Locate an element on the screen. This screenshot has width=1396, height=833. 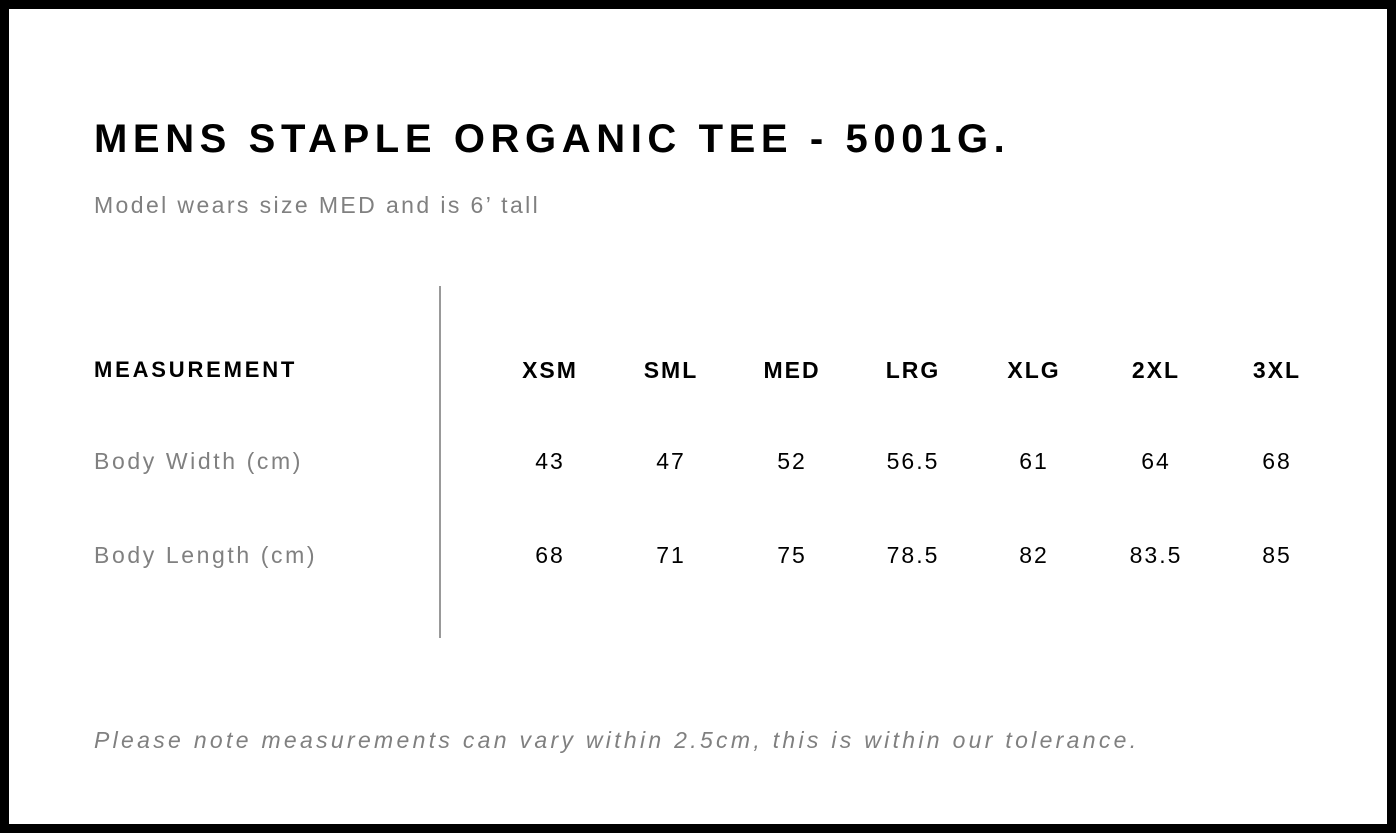
subtitle: Model wears size MED and is 6’ tall is located at coordinates (317, 205).